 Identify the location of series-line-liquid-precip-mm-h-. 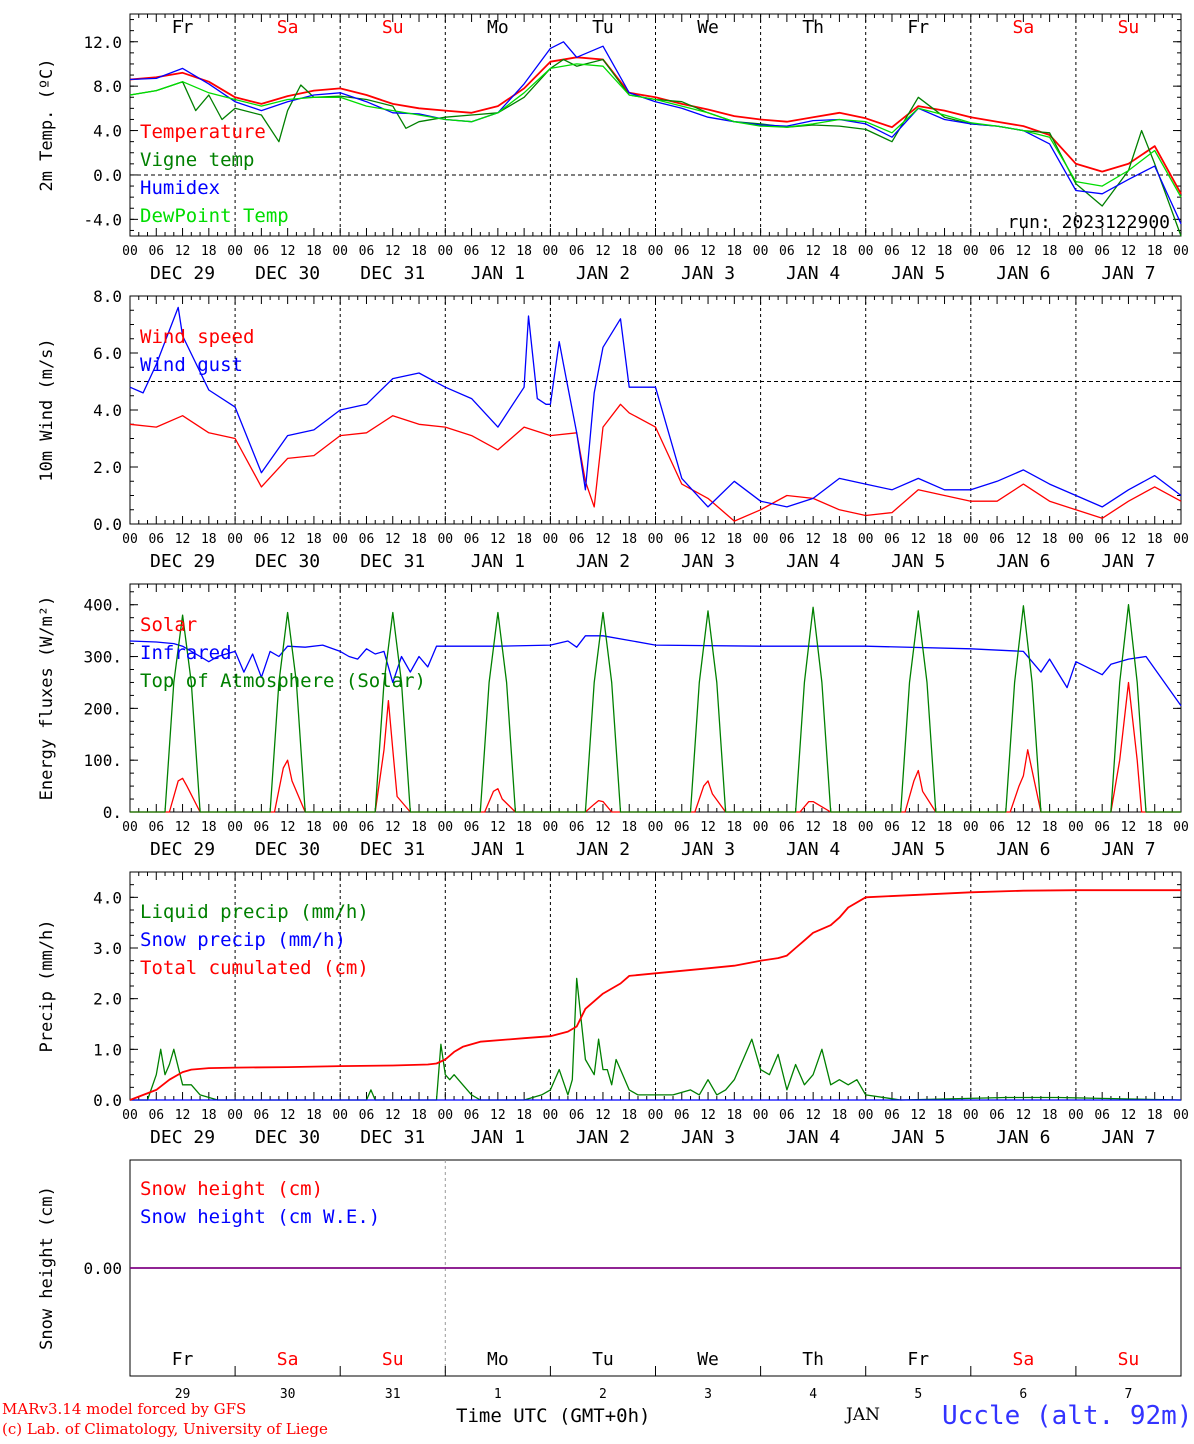
(656, 1039).